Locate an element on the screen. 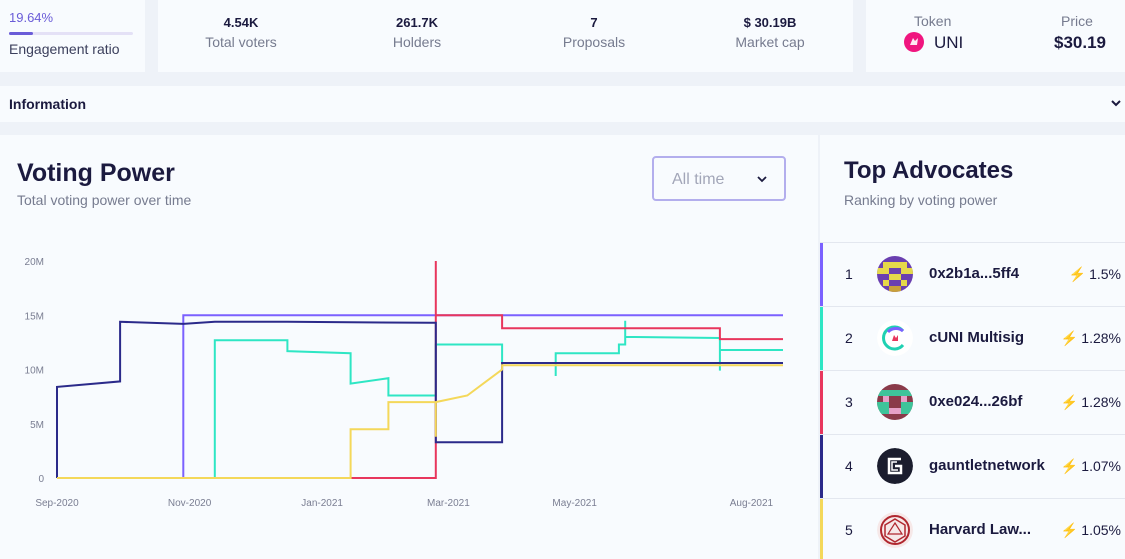 The width and height of the screenshot is (1125, 559). harvard-law-logo-icon is located at coordinates (895, 530).